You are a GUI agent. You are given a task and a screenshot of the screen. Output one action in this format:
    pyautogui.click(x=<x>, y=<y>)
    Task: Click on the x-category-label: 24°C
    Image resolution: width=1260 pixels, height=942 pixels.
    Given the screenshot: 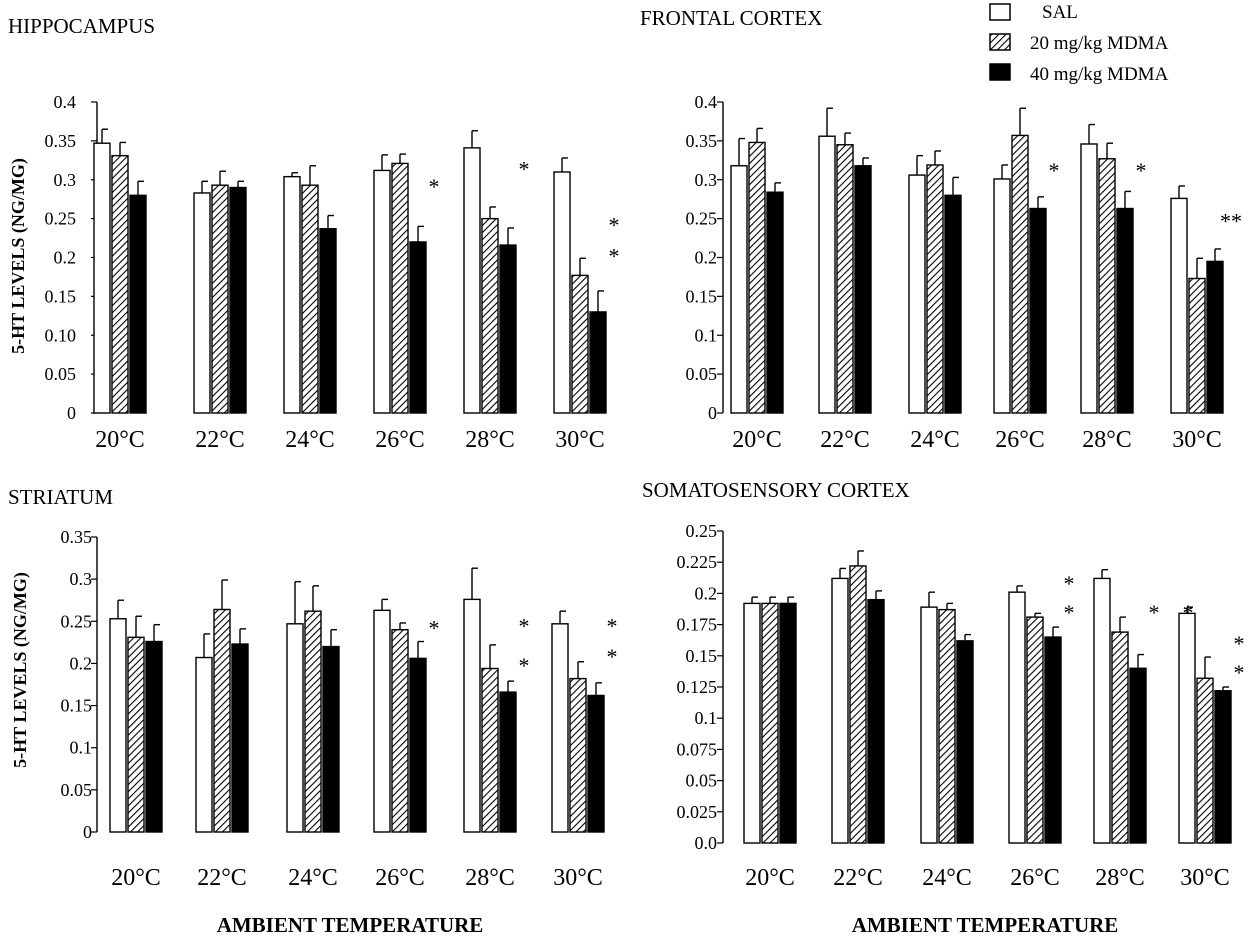 What is the action you would take?
    pyautogui.click(x=935, y=440)
    